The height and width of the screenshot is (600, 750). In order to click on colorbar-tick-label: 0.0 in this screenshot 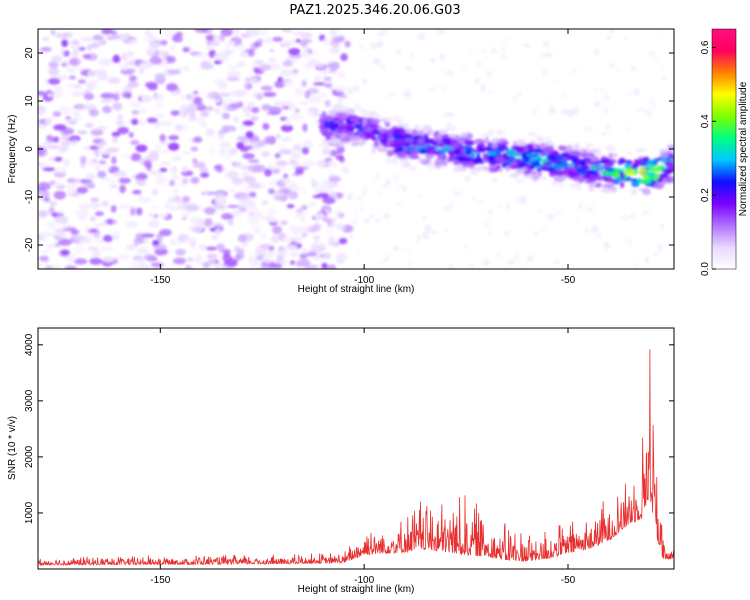, I will do `click(705, 269)`.